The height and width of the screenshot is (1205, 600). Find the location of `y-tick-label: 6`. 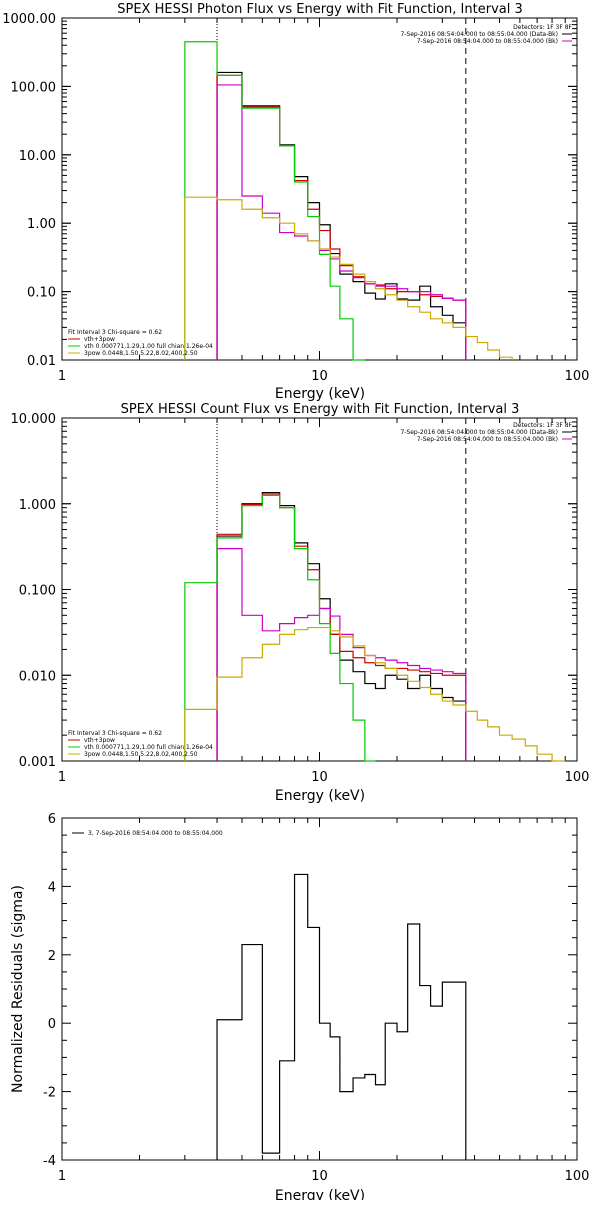

y-tick-label: 6 is located at coordinates (52, 819).